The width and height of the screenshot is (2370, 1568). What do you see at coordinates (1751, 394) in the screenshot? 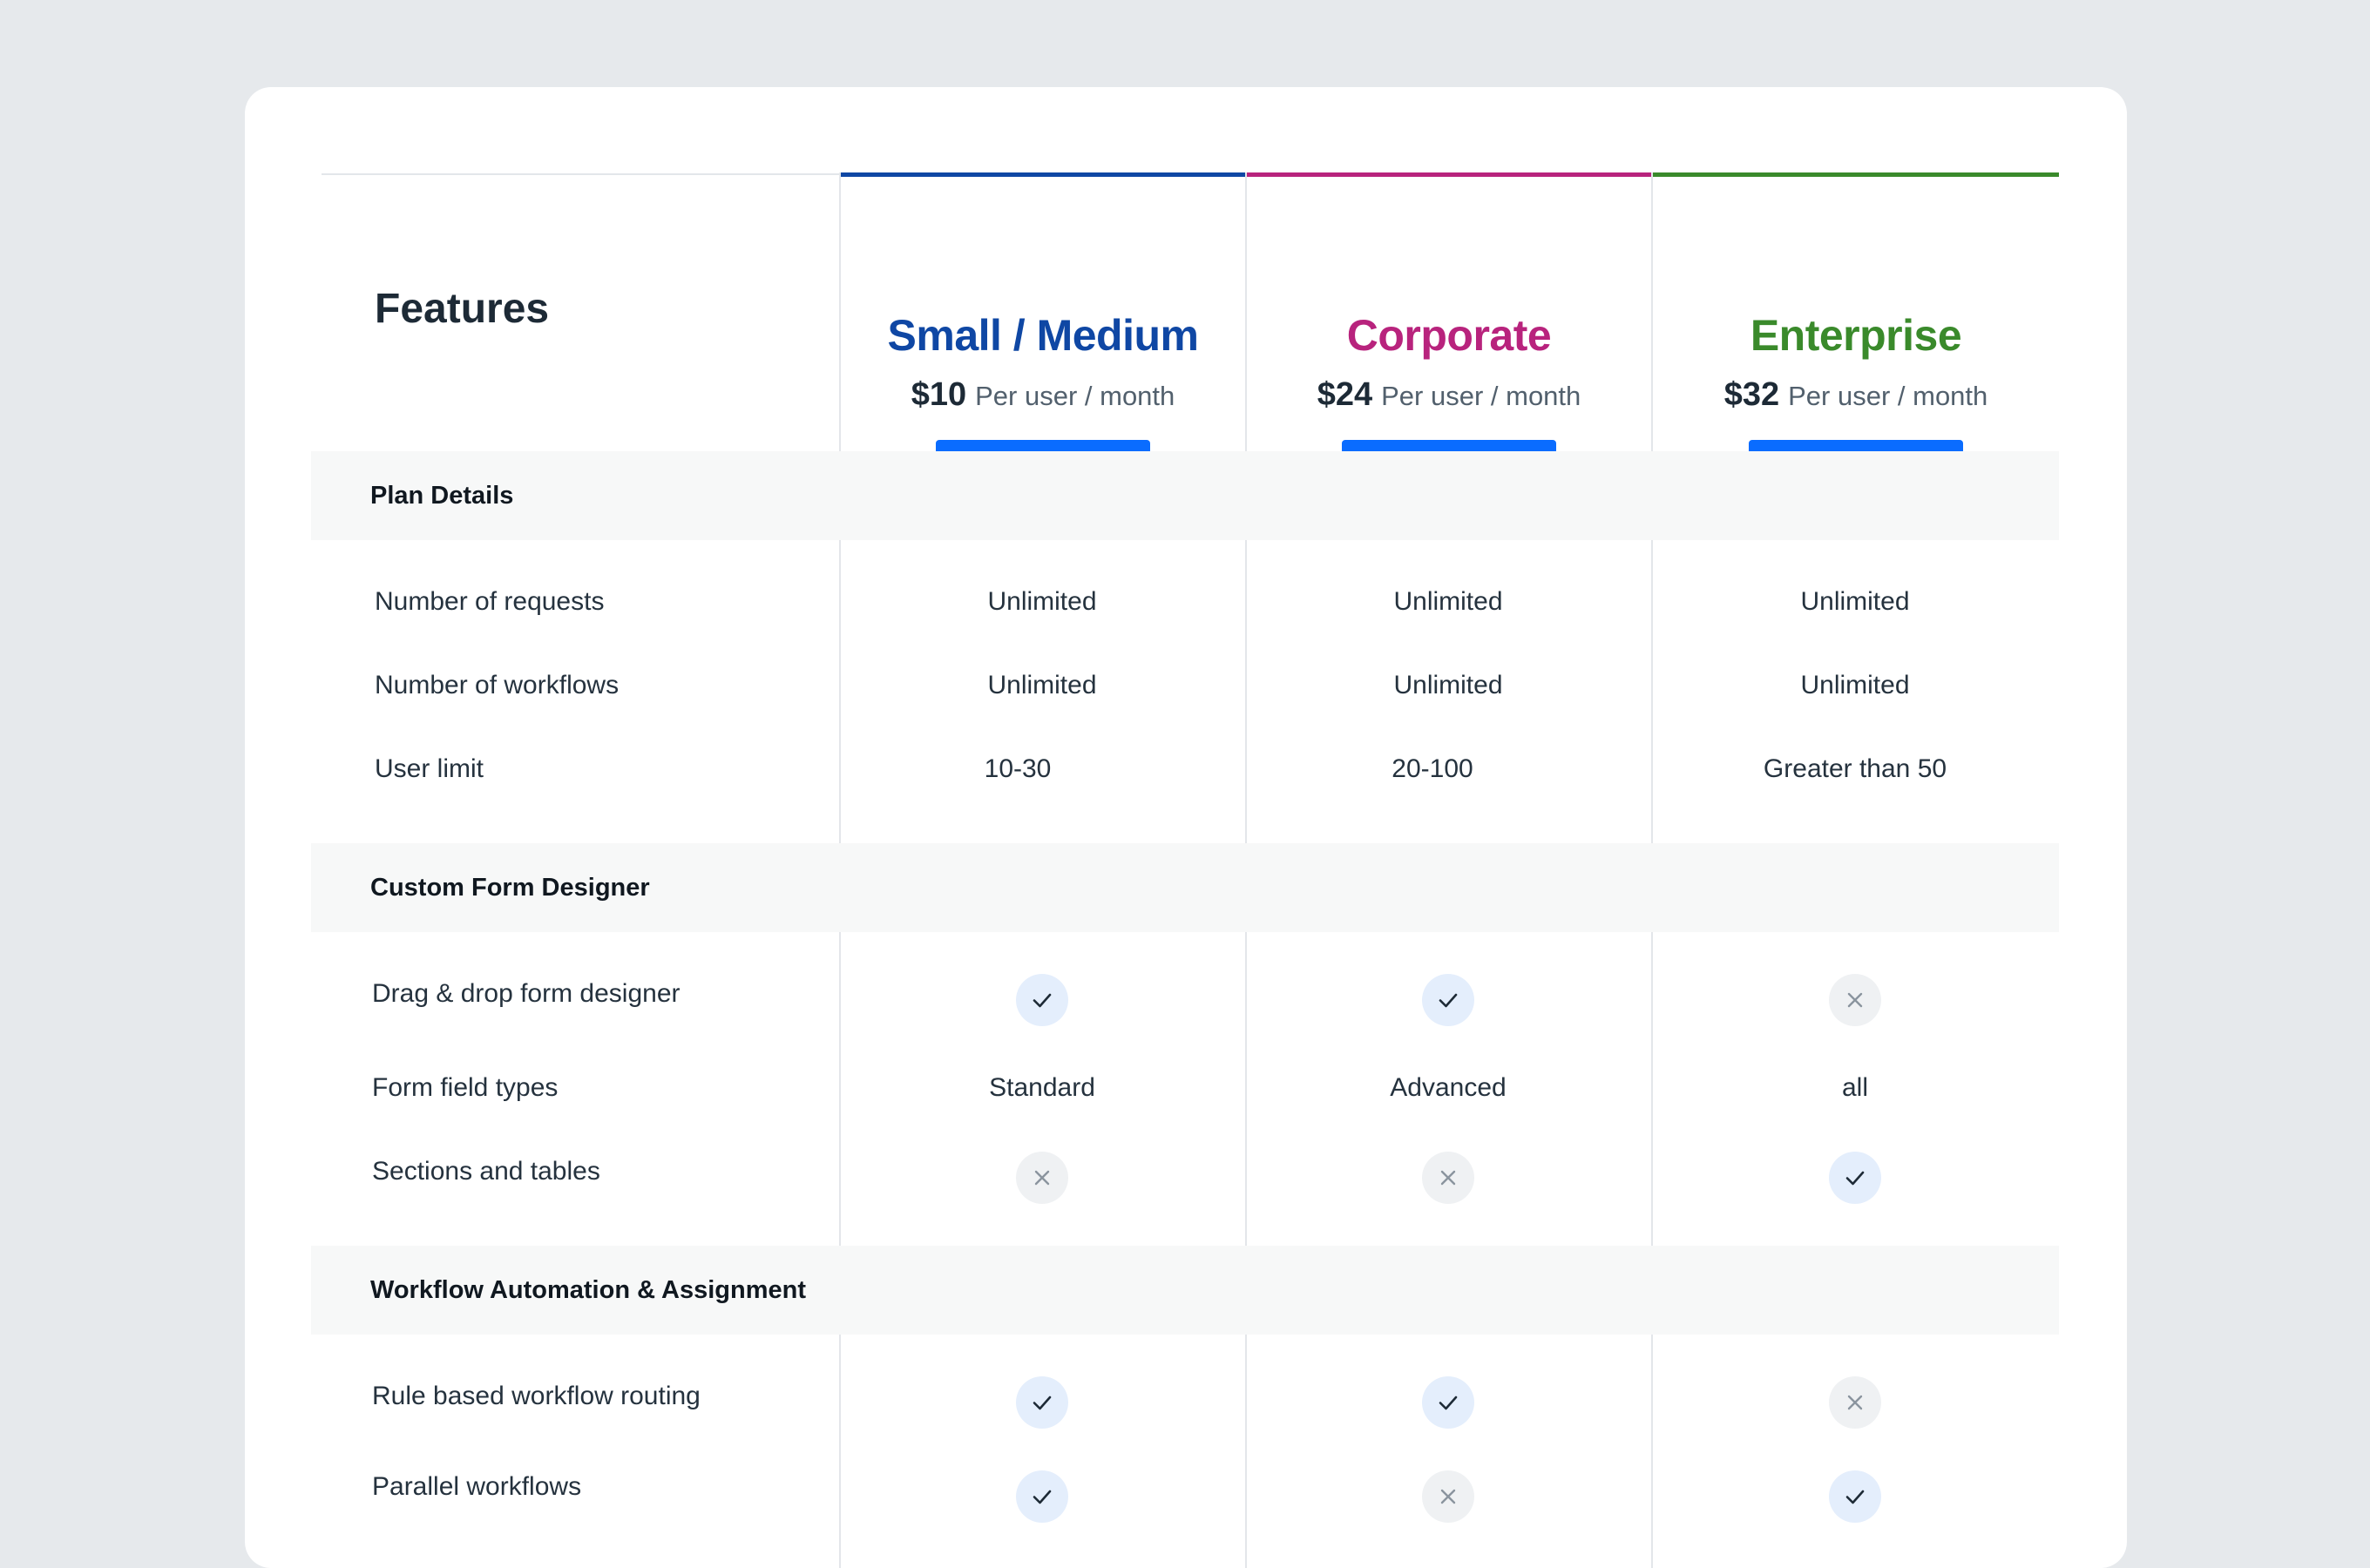
I see `plan-price: $32` at bounding box center [1751, 394].